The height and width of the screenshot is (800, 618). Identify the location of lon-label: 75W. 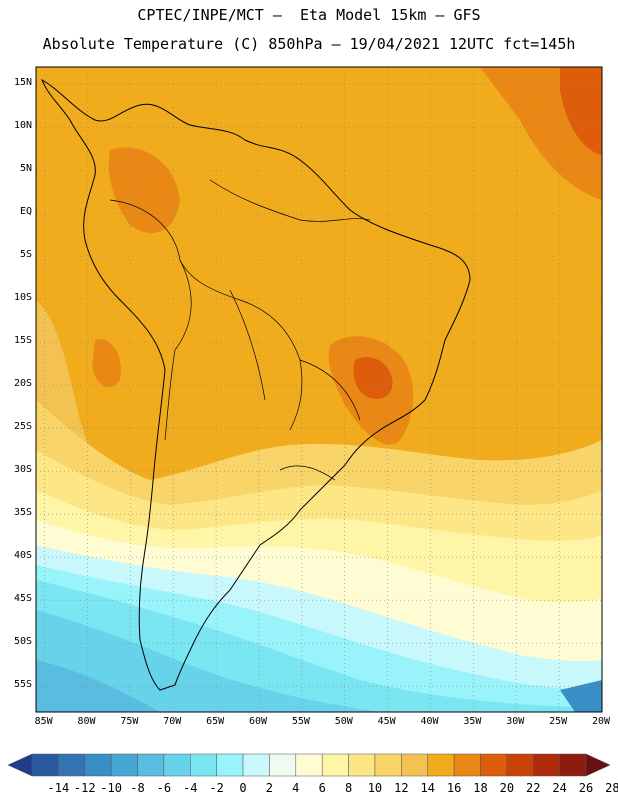
(129, 721).